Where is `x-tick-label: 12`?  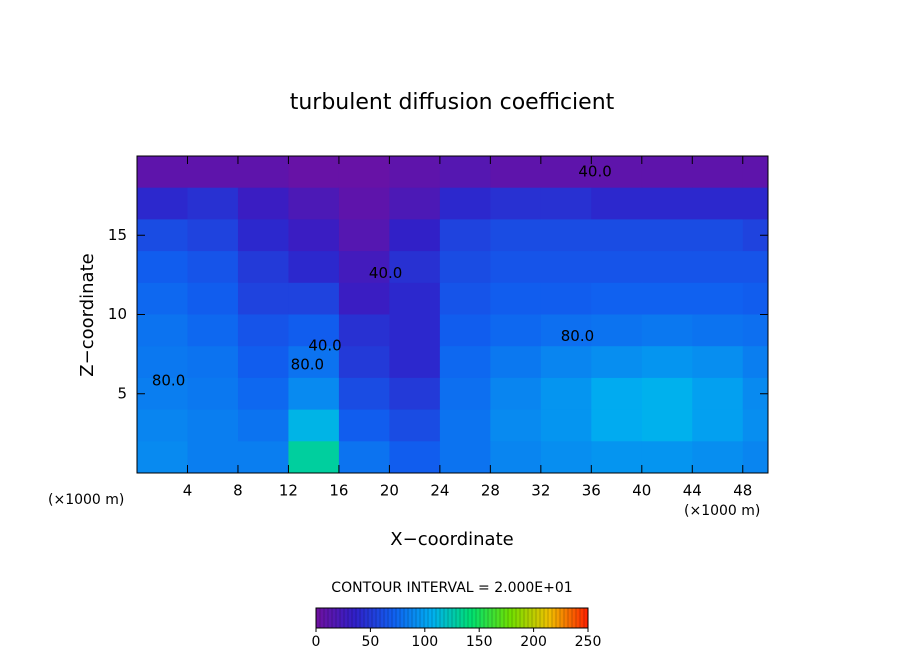 x-tick-label: 12 is located at coordinates (288, 491).